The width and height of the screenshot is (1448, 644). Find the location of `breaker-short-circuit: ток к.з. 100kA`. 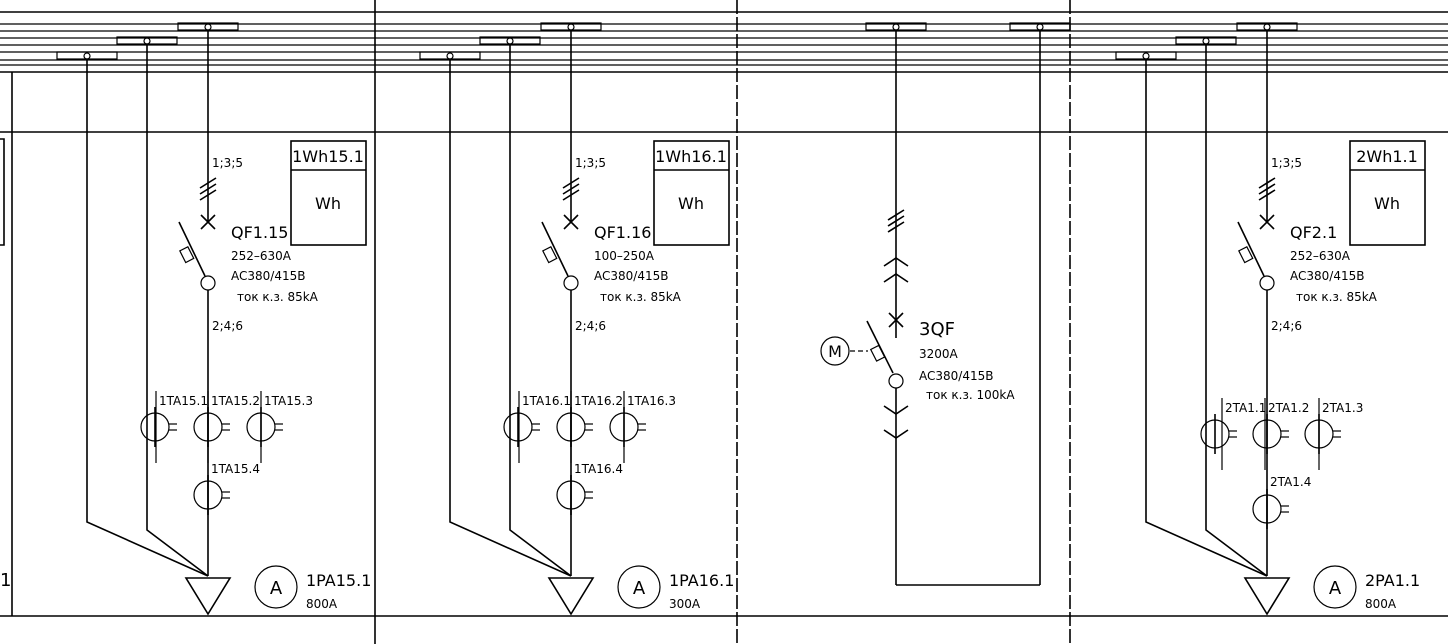

breaker-short-circuit: ток к.з. 100kA is located at coordinates (970, 395).